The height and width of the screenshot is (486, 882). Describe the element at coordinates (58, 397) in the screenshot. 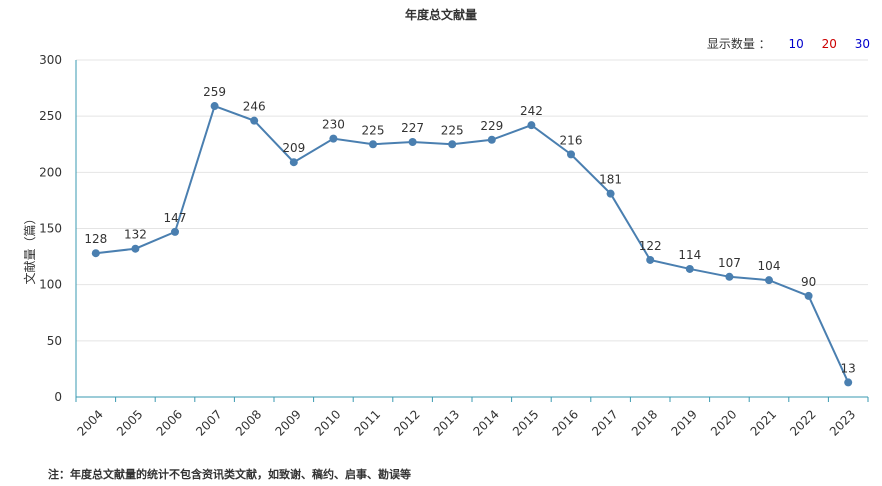

I see `y-tick-label: 0` at that location.